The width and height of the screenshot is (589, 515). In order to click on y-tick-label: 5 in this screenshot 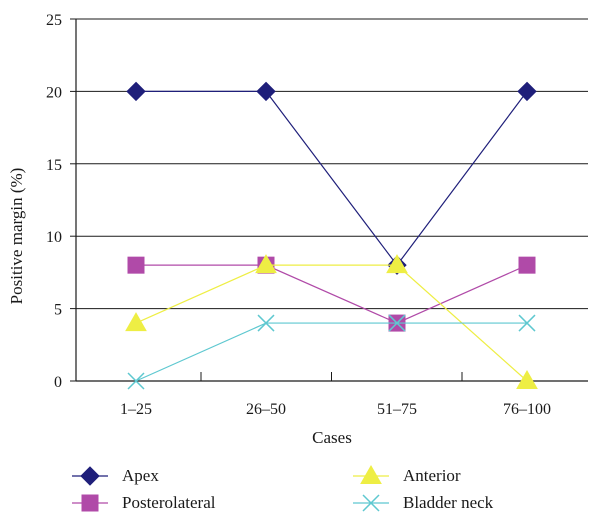, I will do `click(58, 310)`.